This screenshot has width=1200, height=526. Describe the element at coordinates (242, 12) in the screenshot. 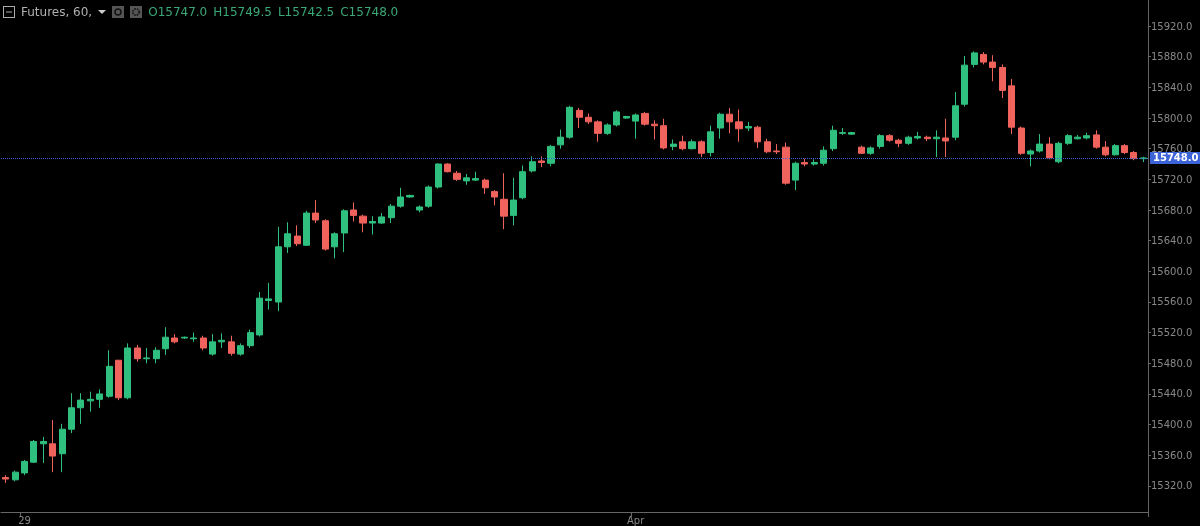

I see `annotation: H15749.5` at that location.